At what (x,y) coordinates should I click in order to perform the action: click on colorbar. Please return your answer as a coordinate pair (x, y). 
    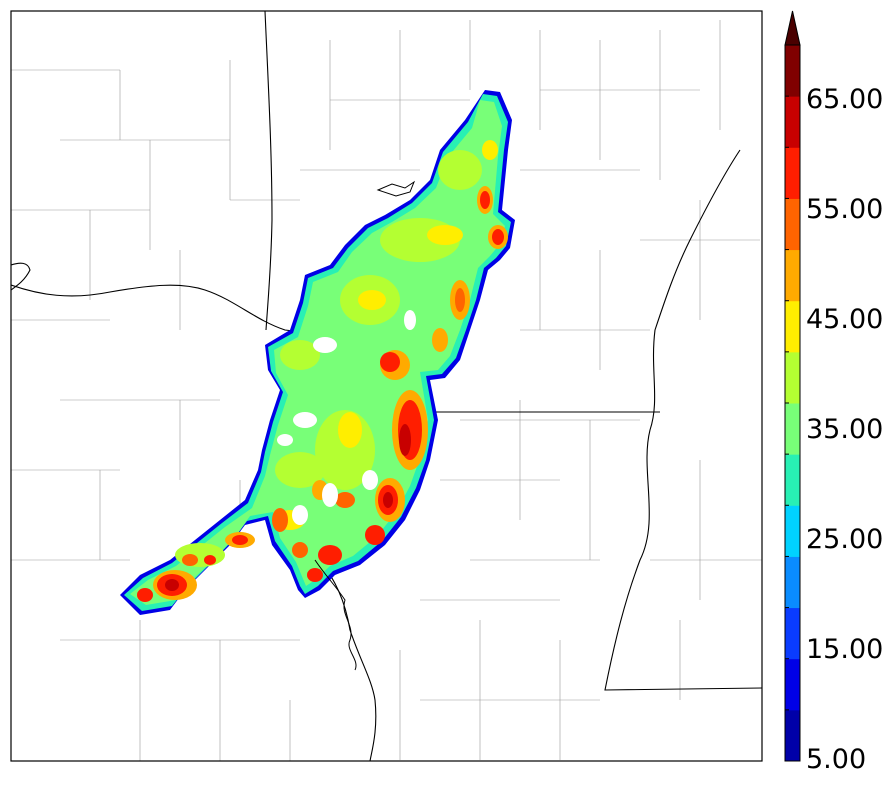
    Looking at the image, I should click on (792, 386).